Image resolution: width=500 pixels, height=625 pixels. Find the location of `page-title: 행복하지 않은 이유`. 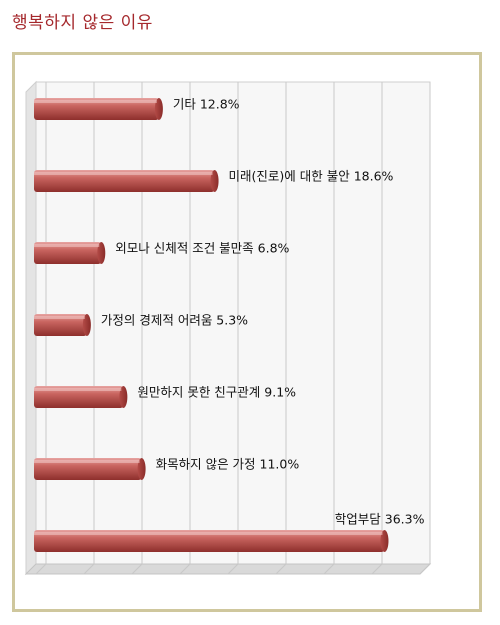

page-title: 행복하지 않은 이유 is located at coordinates (82, 23).